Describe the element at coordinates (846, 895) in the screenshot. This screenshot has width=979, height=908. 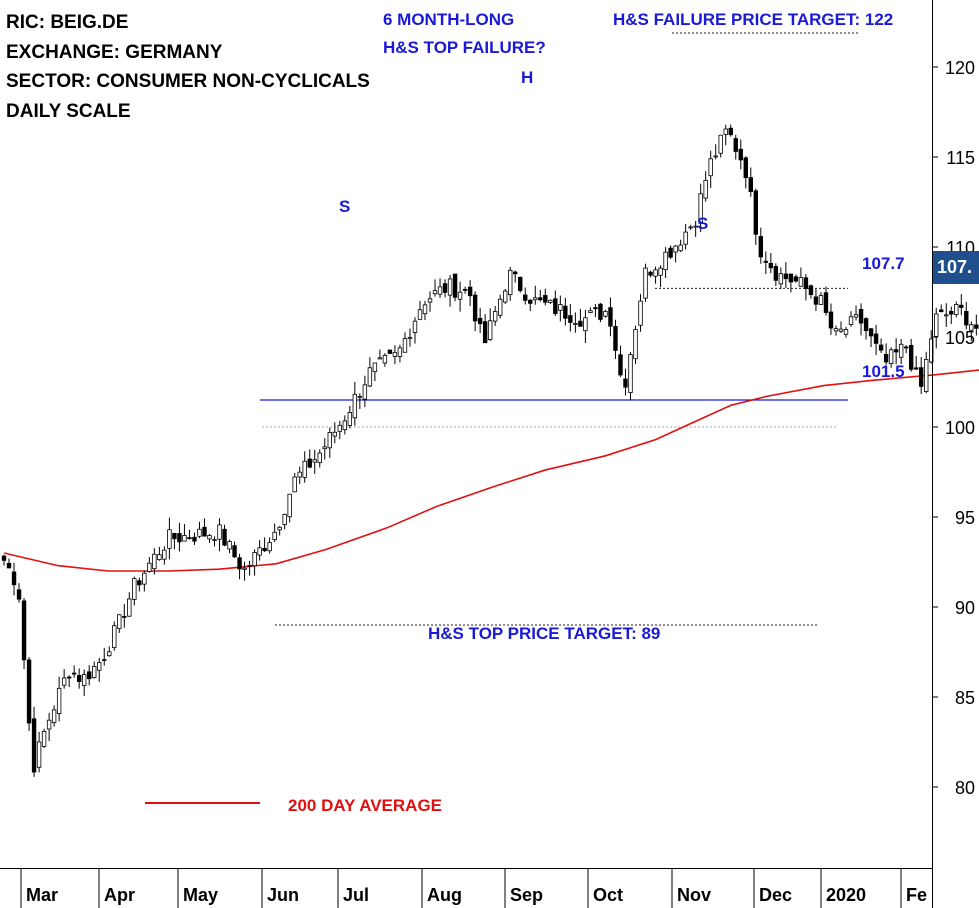
I see `x-tick-label: 2020` at that location.